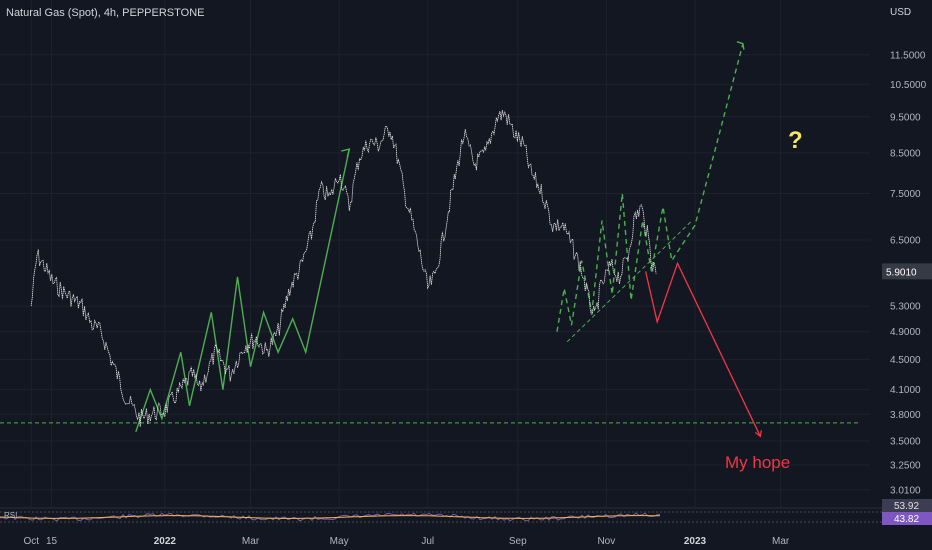  What do you see at coordinates (427, 541) in the screenshot?
I see `x-tick-label: Jul` at bounding box center [427, 541].